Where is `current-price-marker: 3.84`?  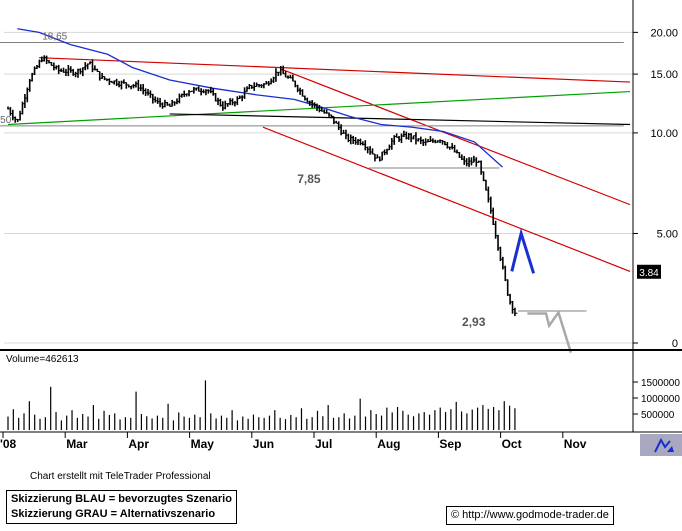
current-price-marker: 3.84 is located at coordinates (649, 271).